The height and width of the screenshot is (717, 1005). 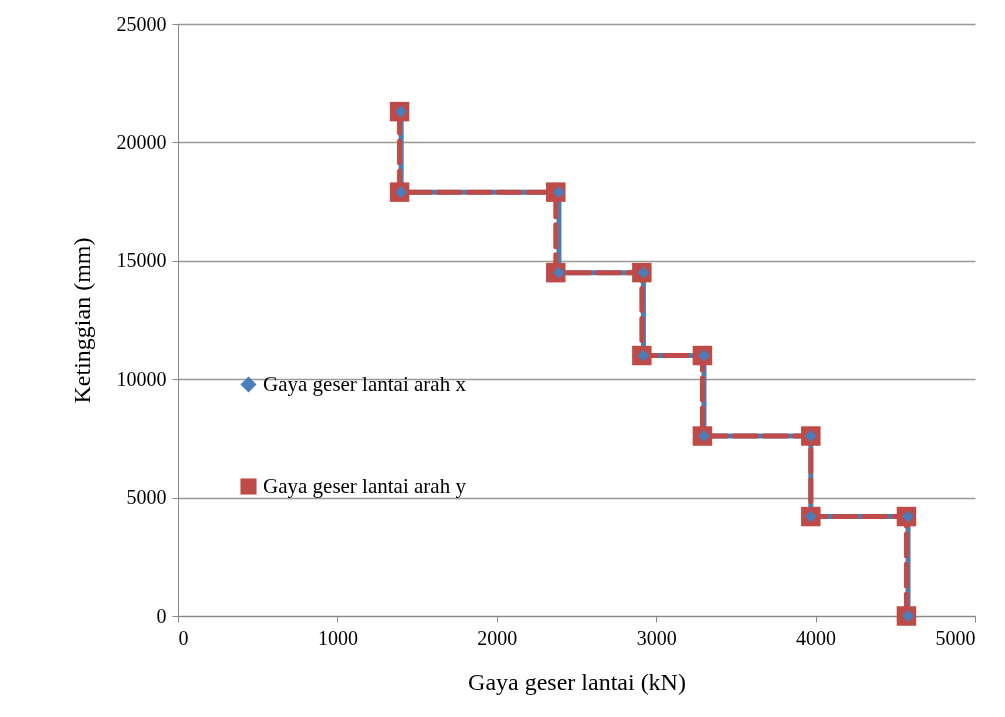 What do you see at coordinates (183, 637) in the screenshot?
I see `x-tick-label: 0` at bounding box center [183, 637].